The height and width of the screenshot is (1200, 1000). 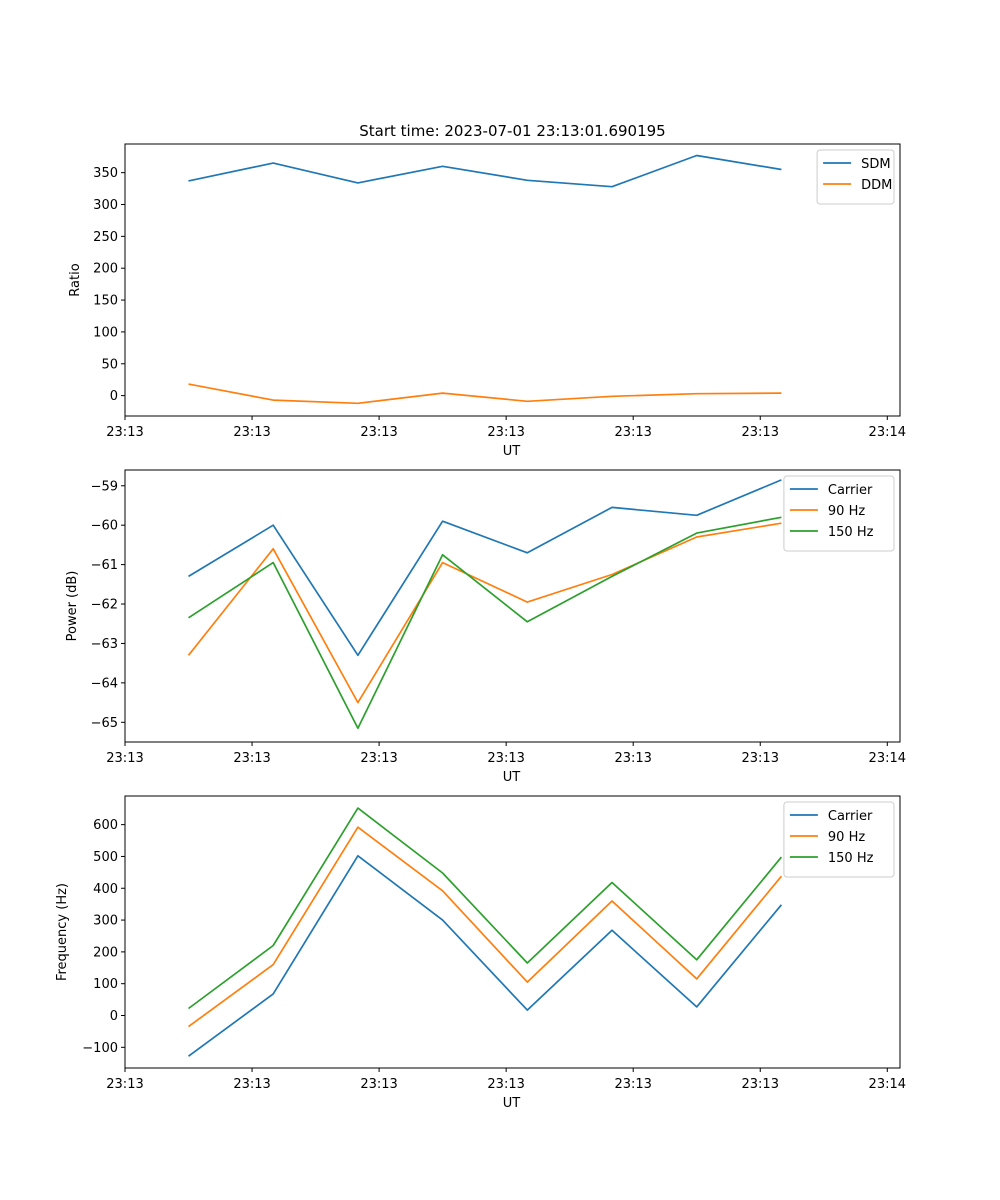 What do you see at coordinates (104, 526) in the screenshot?
I see `y-tick-label: −60` at bounding box center [104, 526].